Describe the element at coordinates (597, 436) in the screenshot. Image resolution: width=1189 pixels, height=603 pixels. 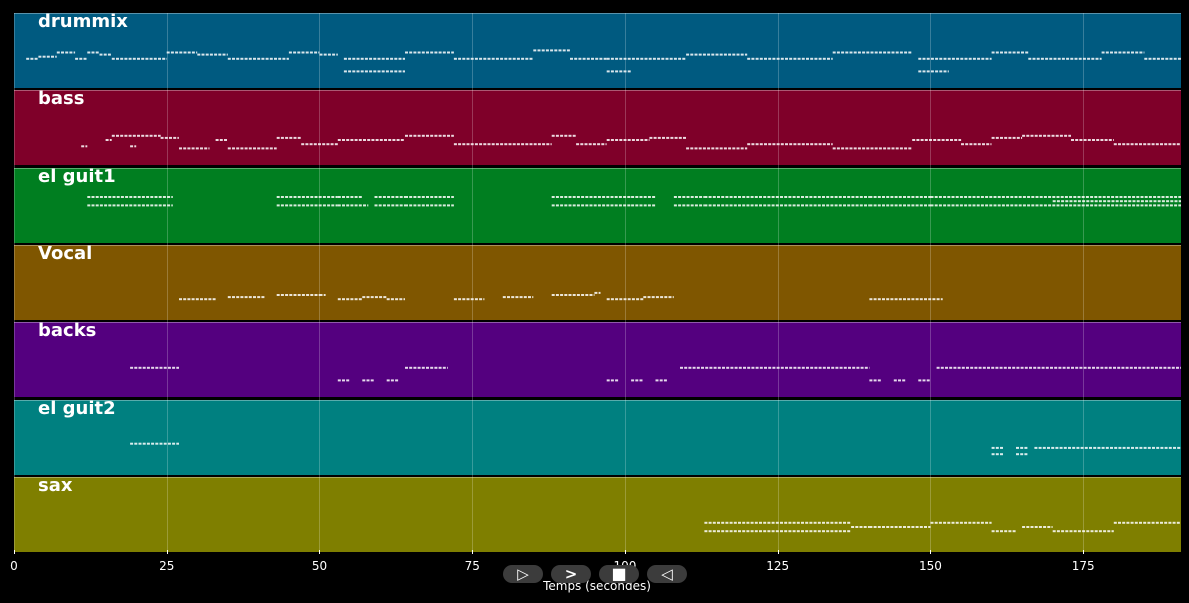
I see `track-el-guit2: el guit2` at that location.